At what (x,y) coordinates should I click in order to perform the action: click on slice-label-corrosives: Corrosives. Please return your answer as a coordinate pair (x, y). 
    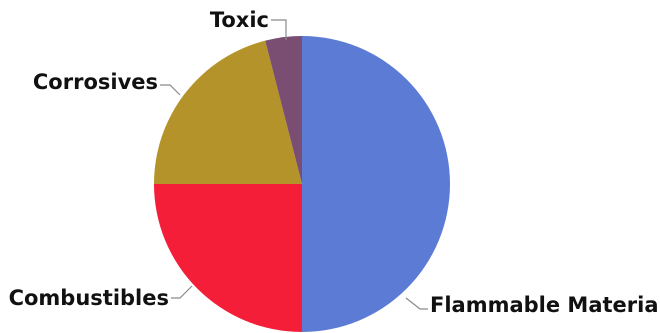
    Looking at the image, I should click on (95, 82).